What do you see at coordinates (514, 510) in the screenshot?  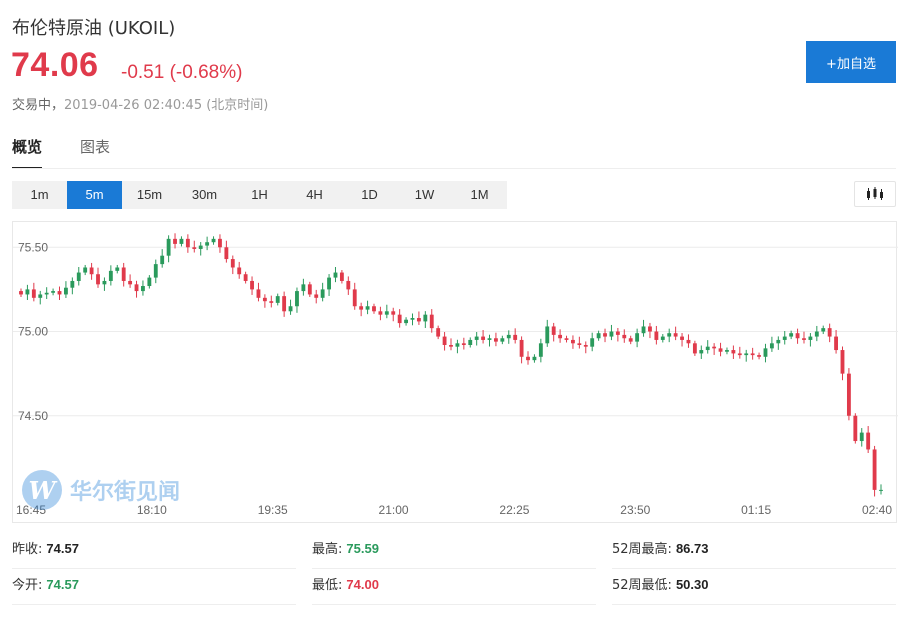 I see `x-tick-label: 22:25` at bounding box center [514, 510].